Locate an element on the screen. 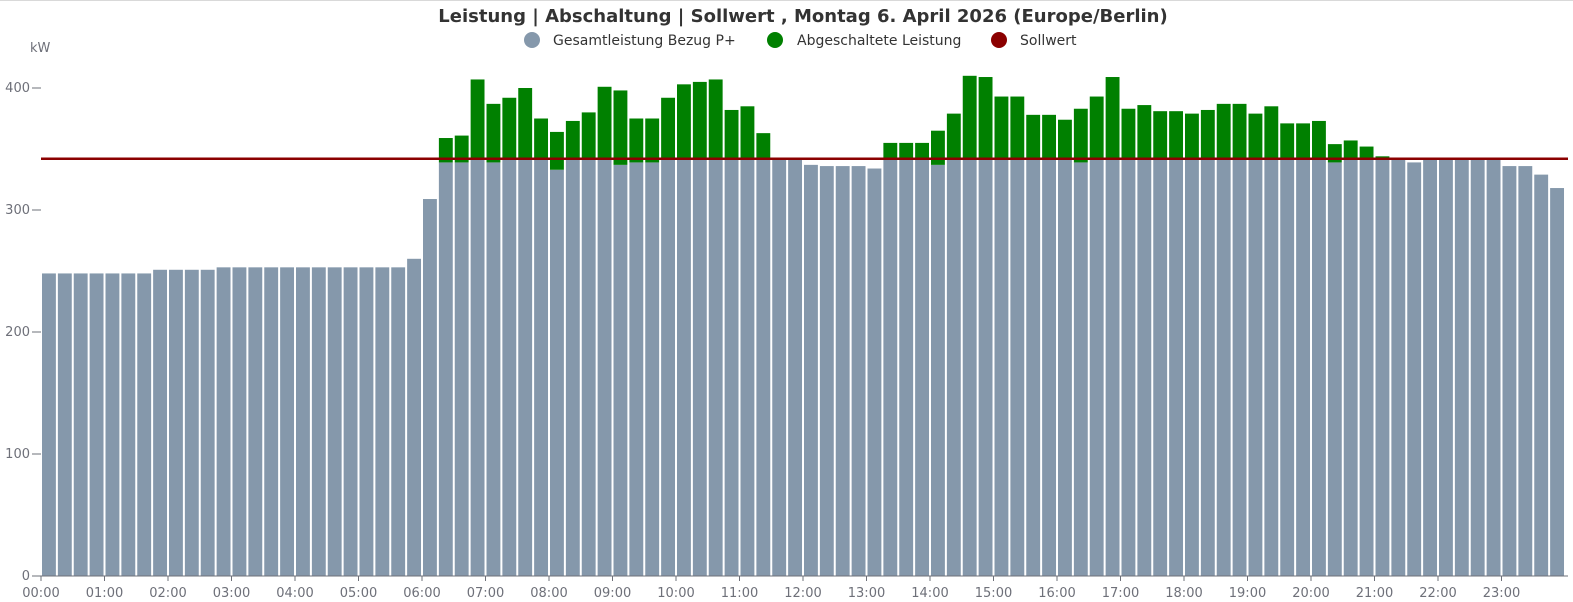 The height and width of the screenshot is (602, 1573). legend-item-total: Gesamtleistung Bezug P+ is located at coordinates (630, 40).